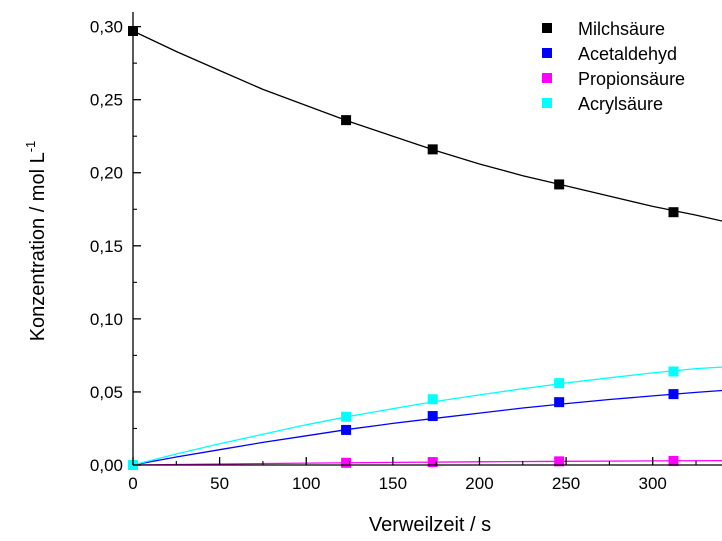 The height and width of the screenshot is (541, 722). Describe the element at coordinates (547, 28) in the screenshot. I see `legend-marker-milchsäure` at that location.